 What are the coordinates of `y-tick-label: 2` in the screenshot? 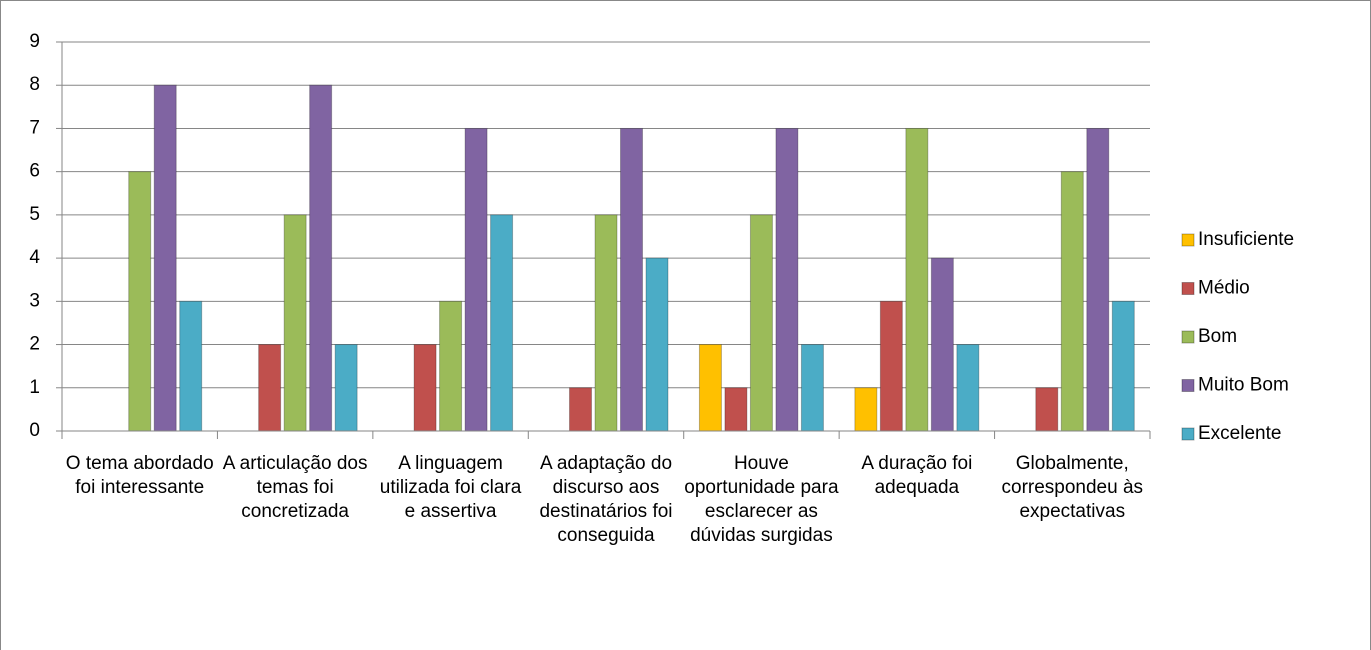 It's located at (34, 344).